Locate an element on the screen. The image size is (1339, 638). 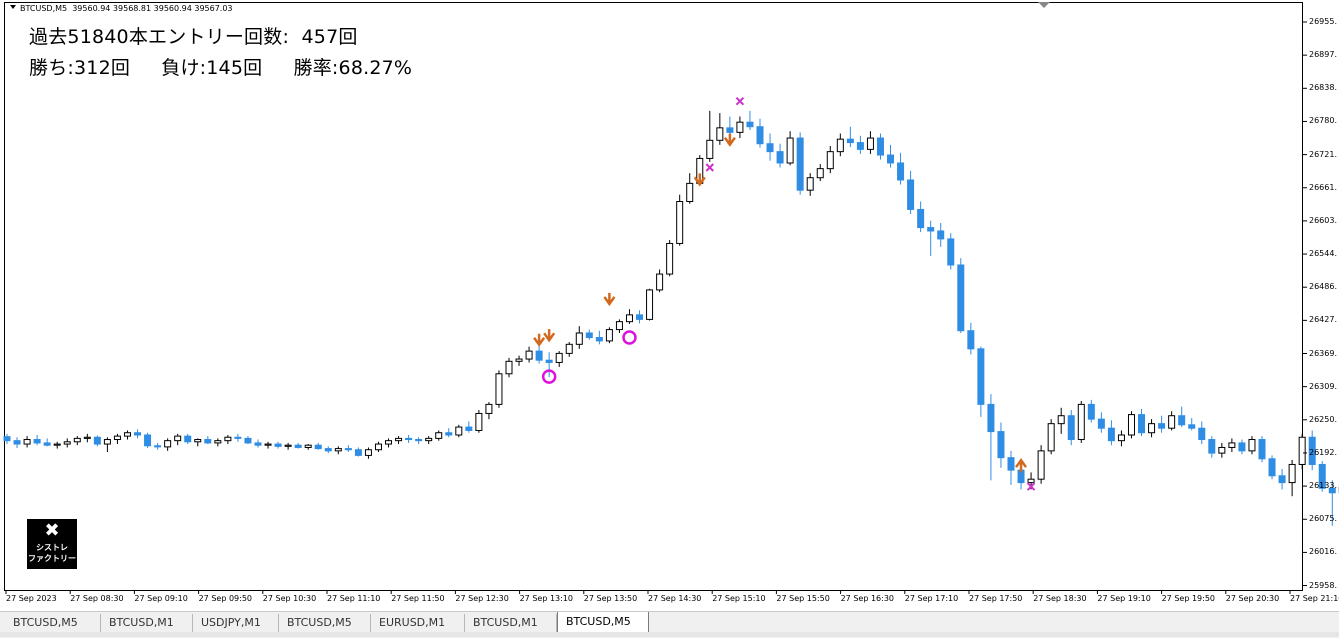
chart-tab: EURUSD,M1 is located at coordinates (418, 623).